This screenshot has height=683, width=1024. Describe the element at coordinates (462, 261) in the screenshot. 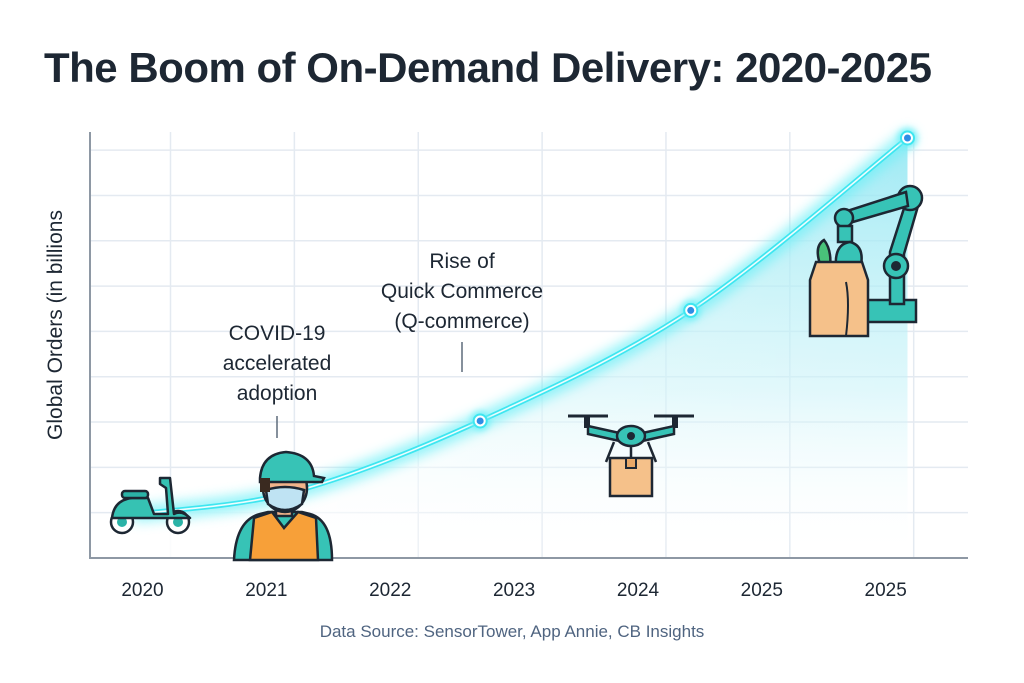

I see `annotation-line: Rise of` at that location.